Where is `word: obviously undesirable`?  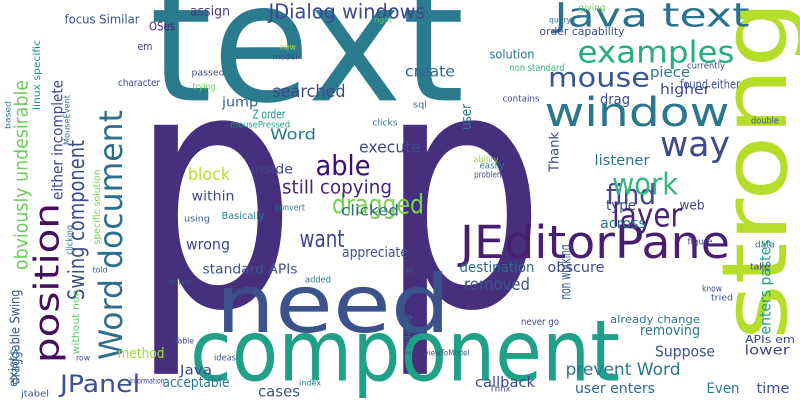
word: obviously undesirable is located at coordinates (22, 175).